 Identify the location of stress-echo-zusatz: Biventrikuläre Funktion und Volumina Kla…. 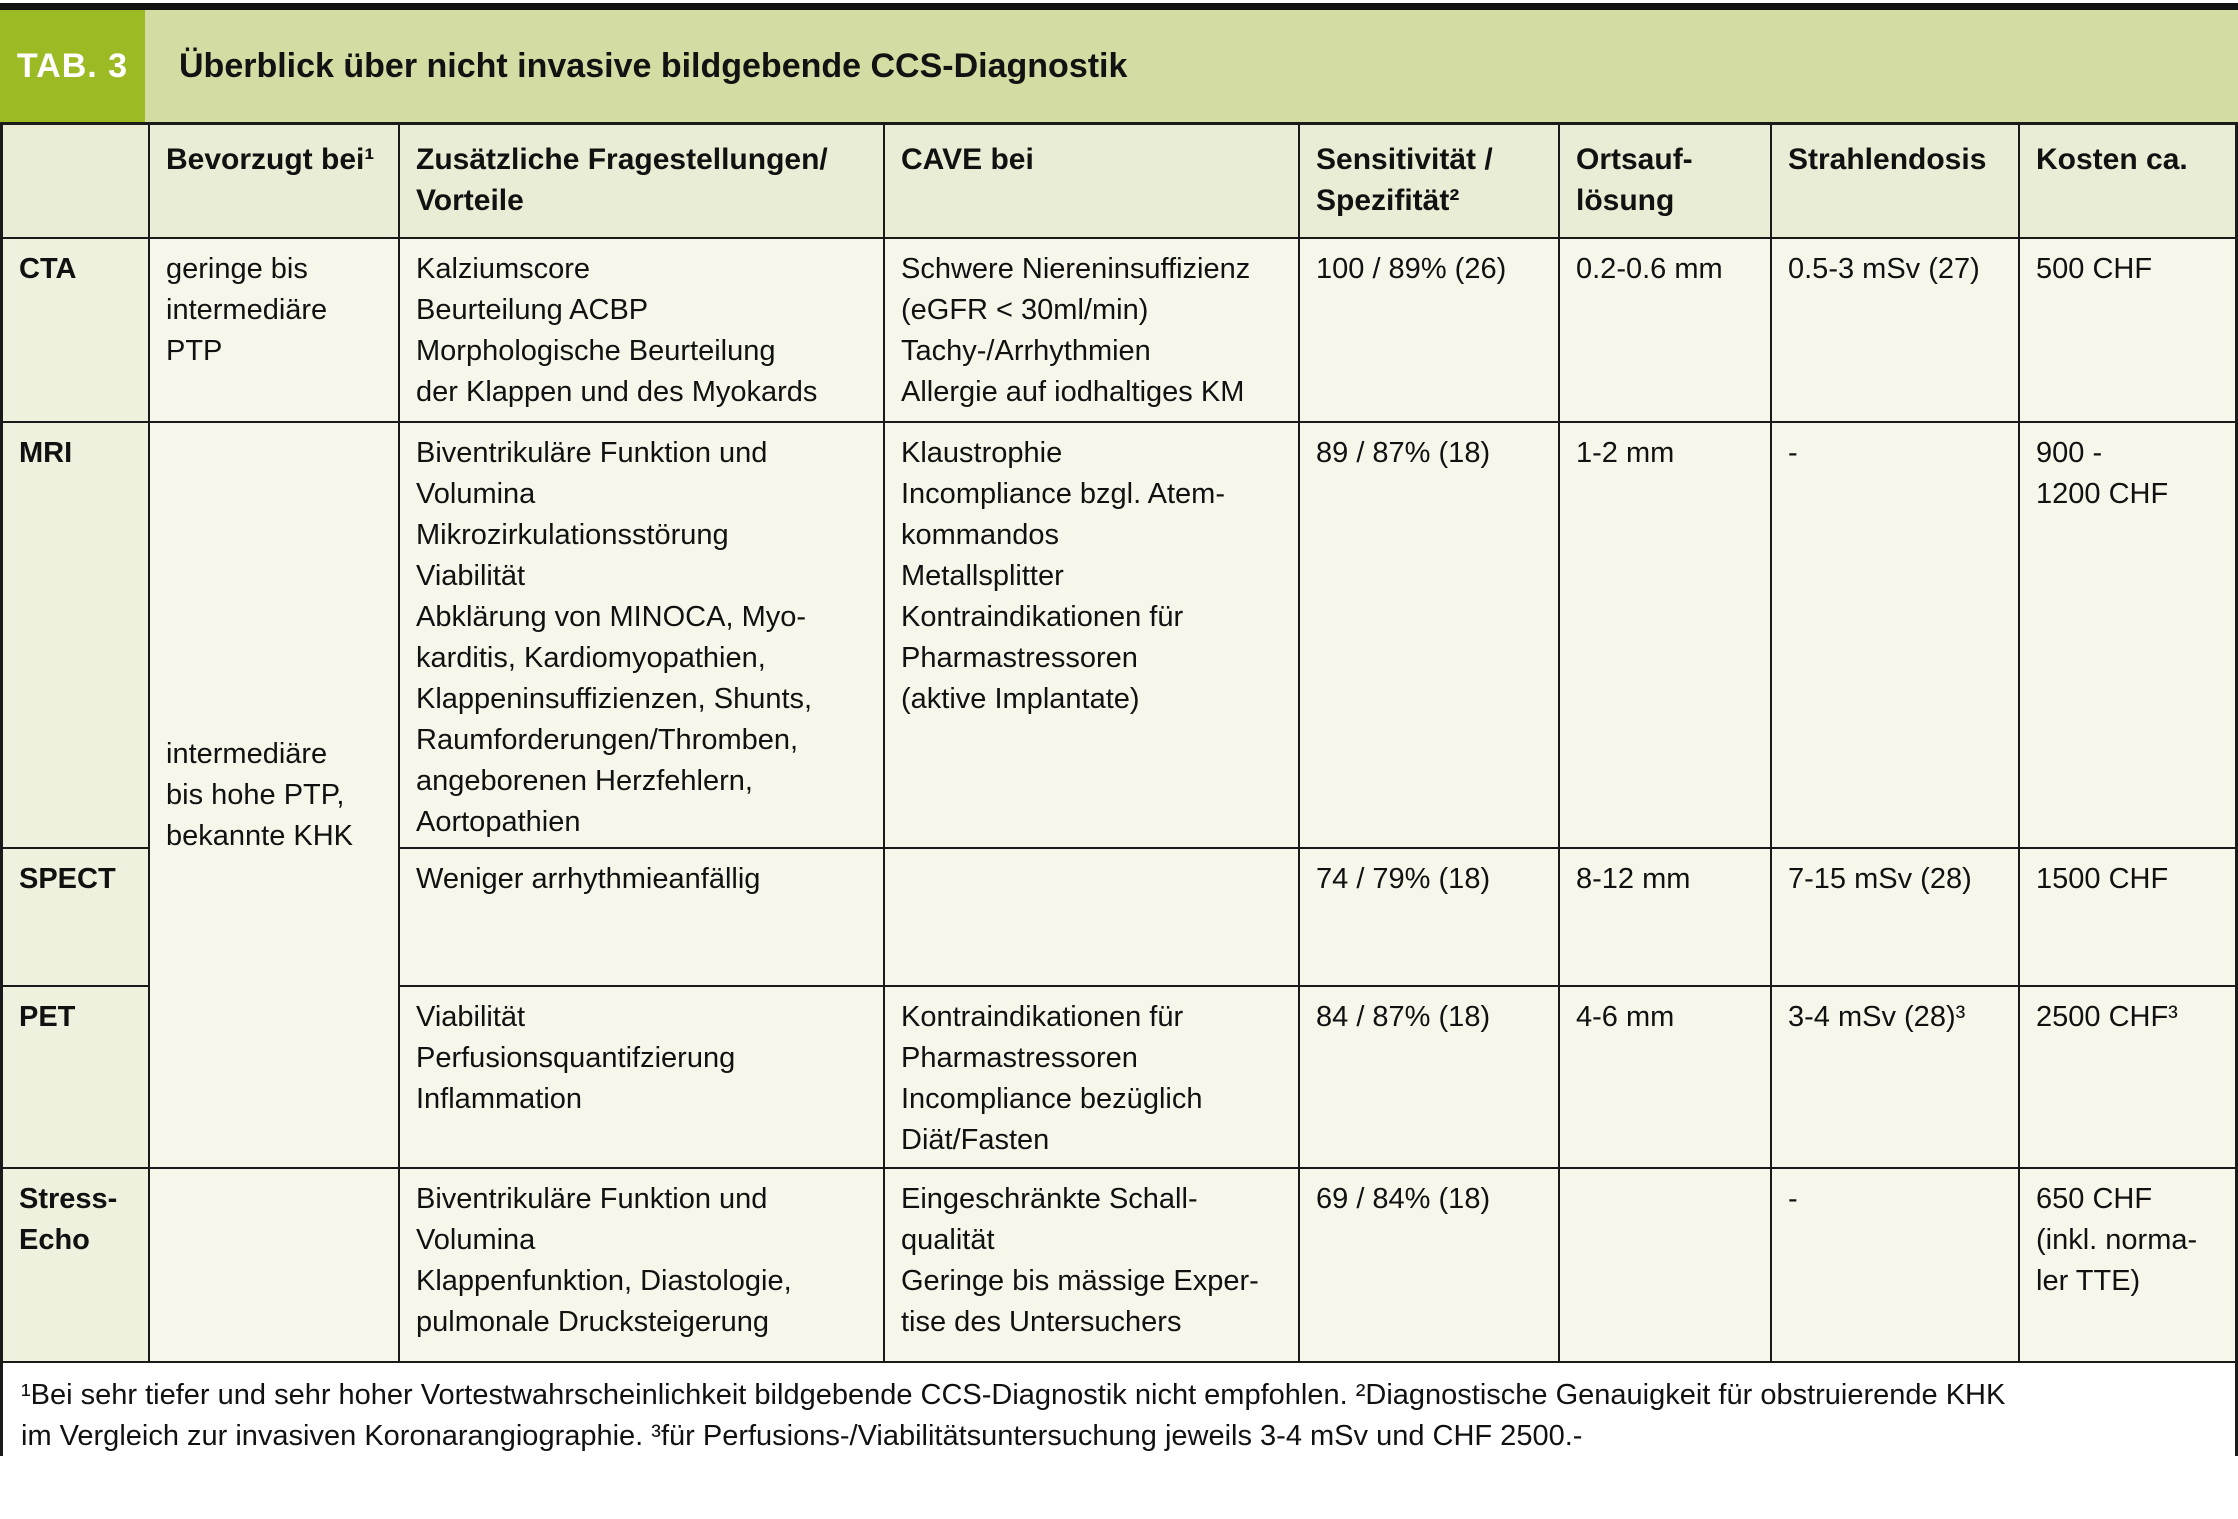
(641, 1265).